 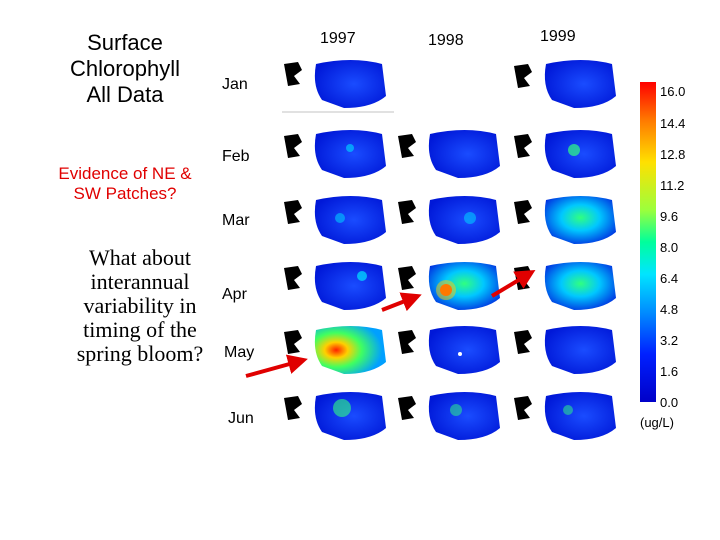 What do you see at coordinates (673, 154) in the screenshot?
I see `colorbar-label: 12.8` at bounding box center [673, 154].